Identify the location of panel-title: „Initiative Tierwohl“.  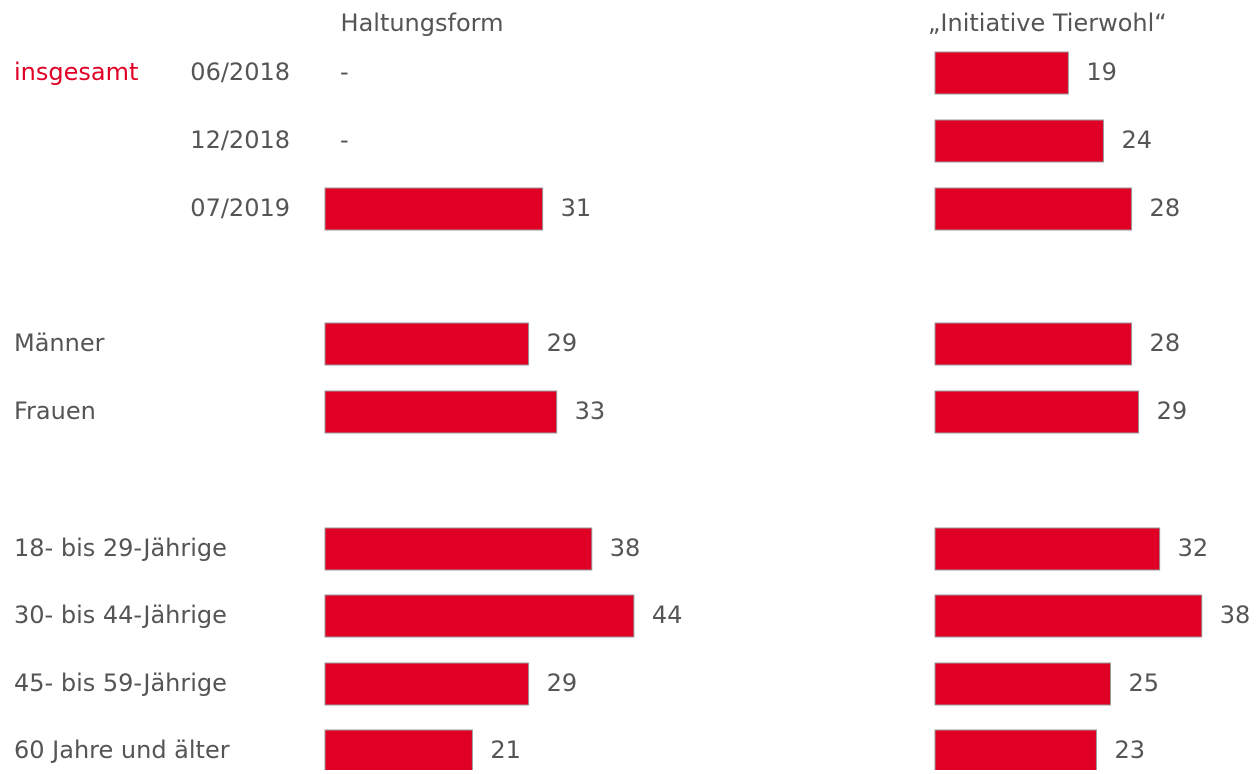
(1047, 23).